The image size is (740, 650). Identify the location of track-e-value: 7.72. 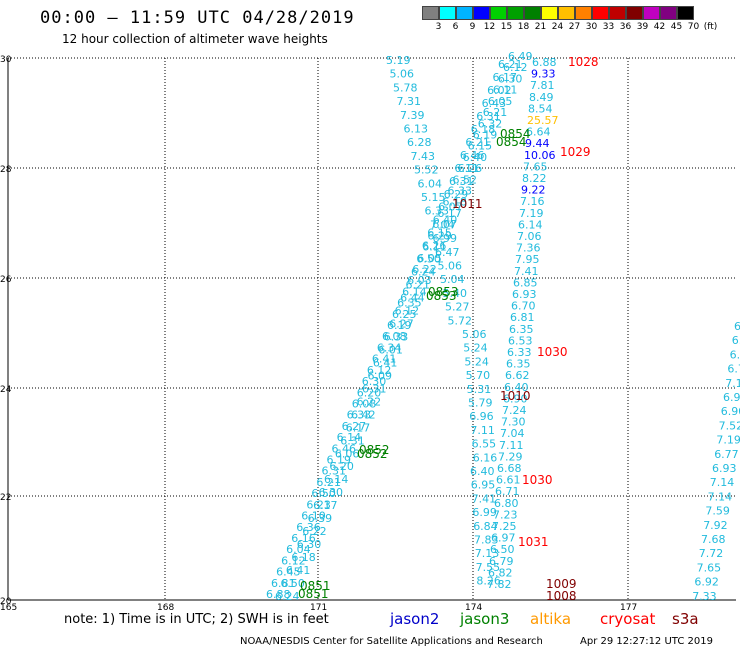
(711, 553).